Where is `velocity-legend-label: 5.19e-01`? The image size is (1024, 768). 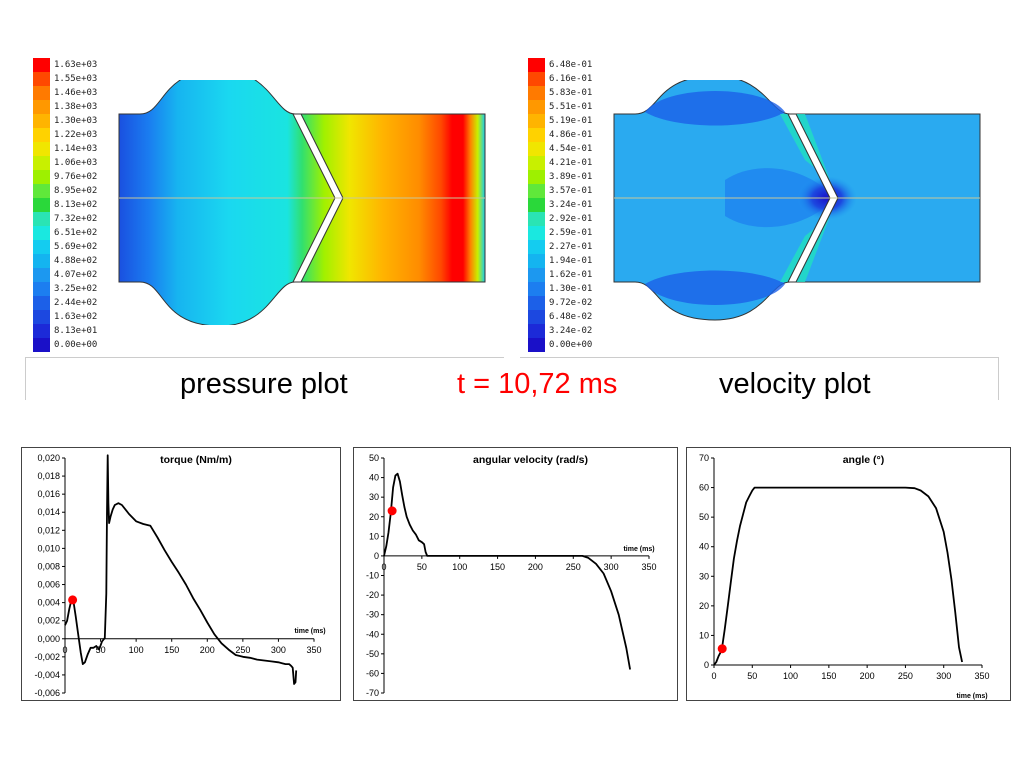 velocity-legend-label: 5.19e-01 is located at coordinates (571, 121).